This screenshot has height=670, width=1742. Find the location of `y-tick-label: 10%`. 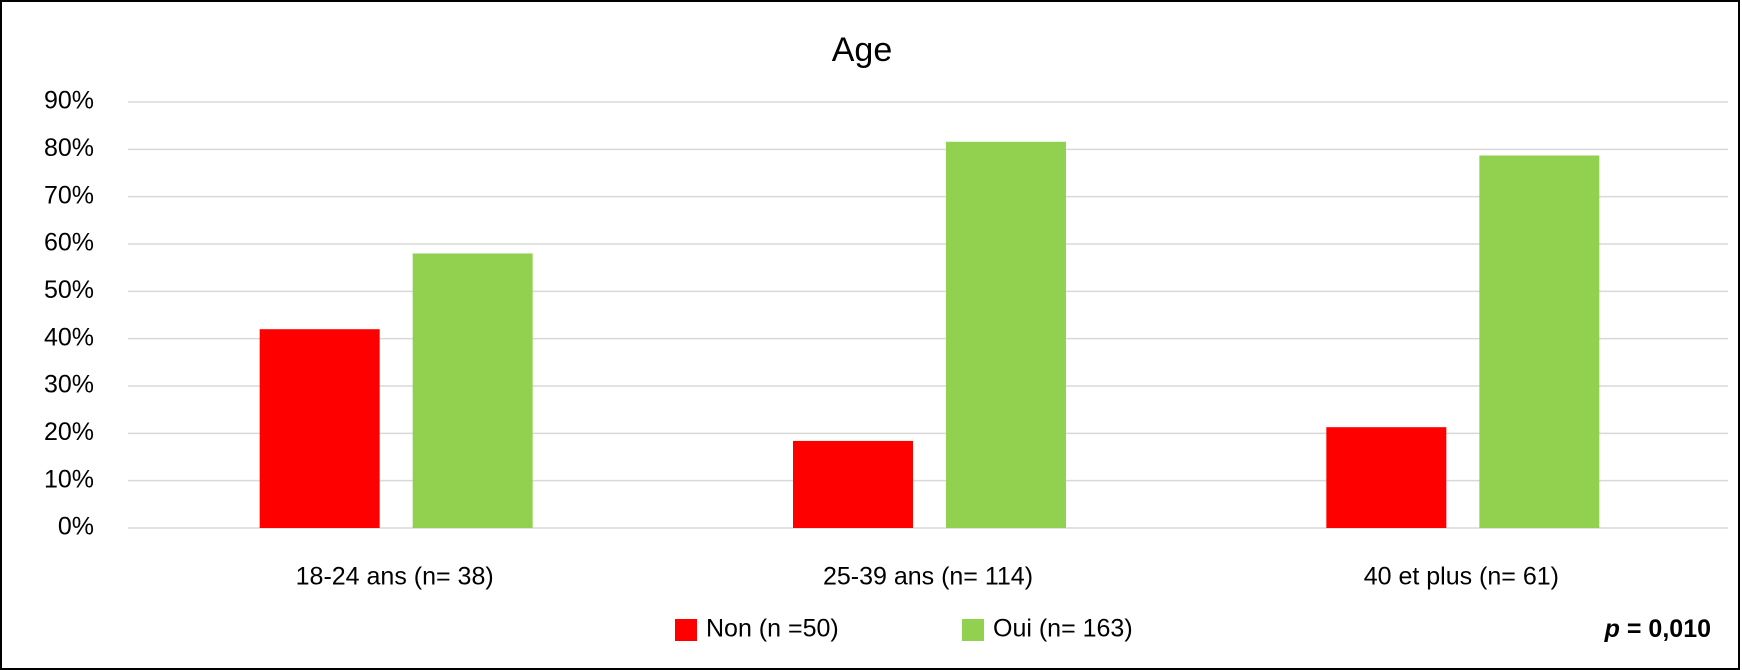

y-tick-label: 10% is located at coordinates (69, 479).